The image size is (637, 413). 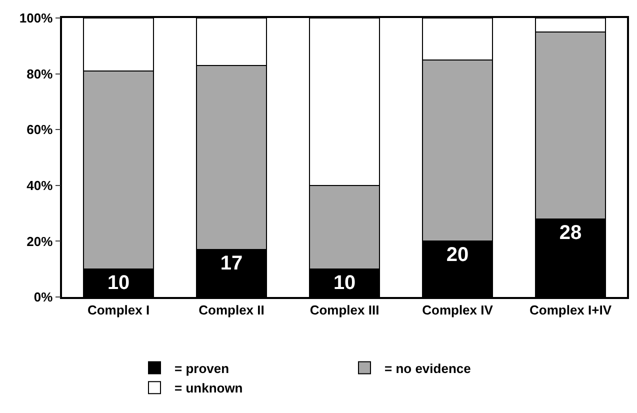 What do you see at coordinates (40, 241) in the screenshot?
I see `y-tick-label: 20%` at bounding box center [40, 241].